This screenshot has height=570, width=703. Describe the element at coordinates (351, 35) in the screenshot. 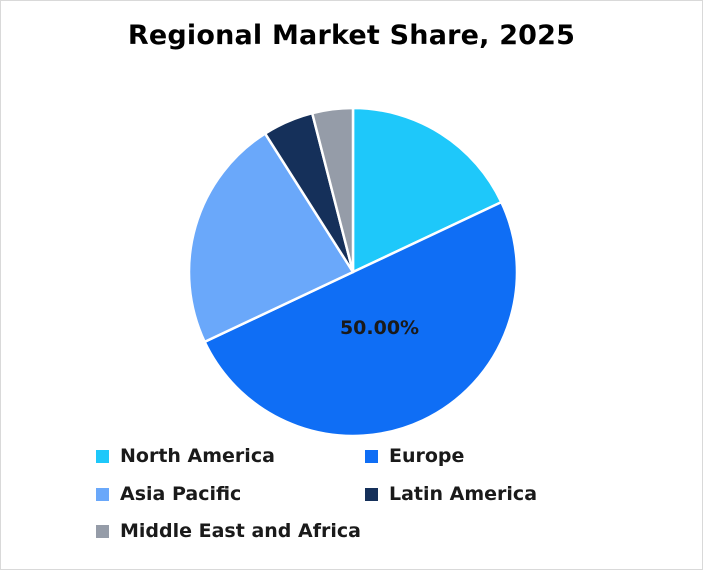

I see `chart-title: Regional Market Share, 2025` at that location.